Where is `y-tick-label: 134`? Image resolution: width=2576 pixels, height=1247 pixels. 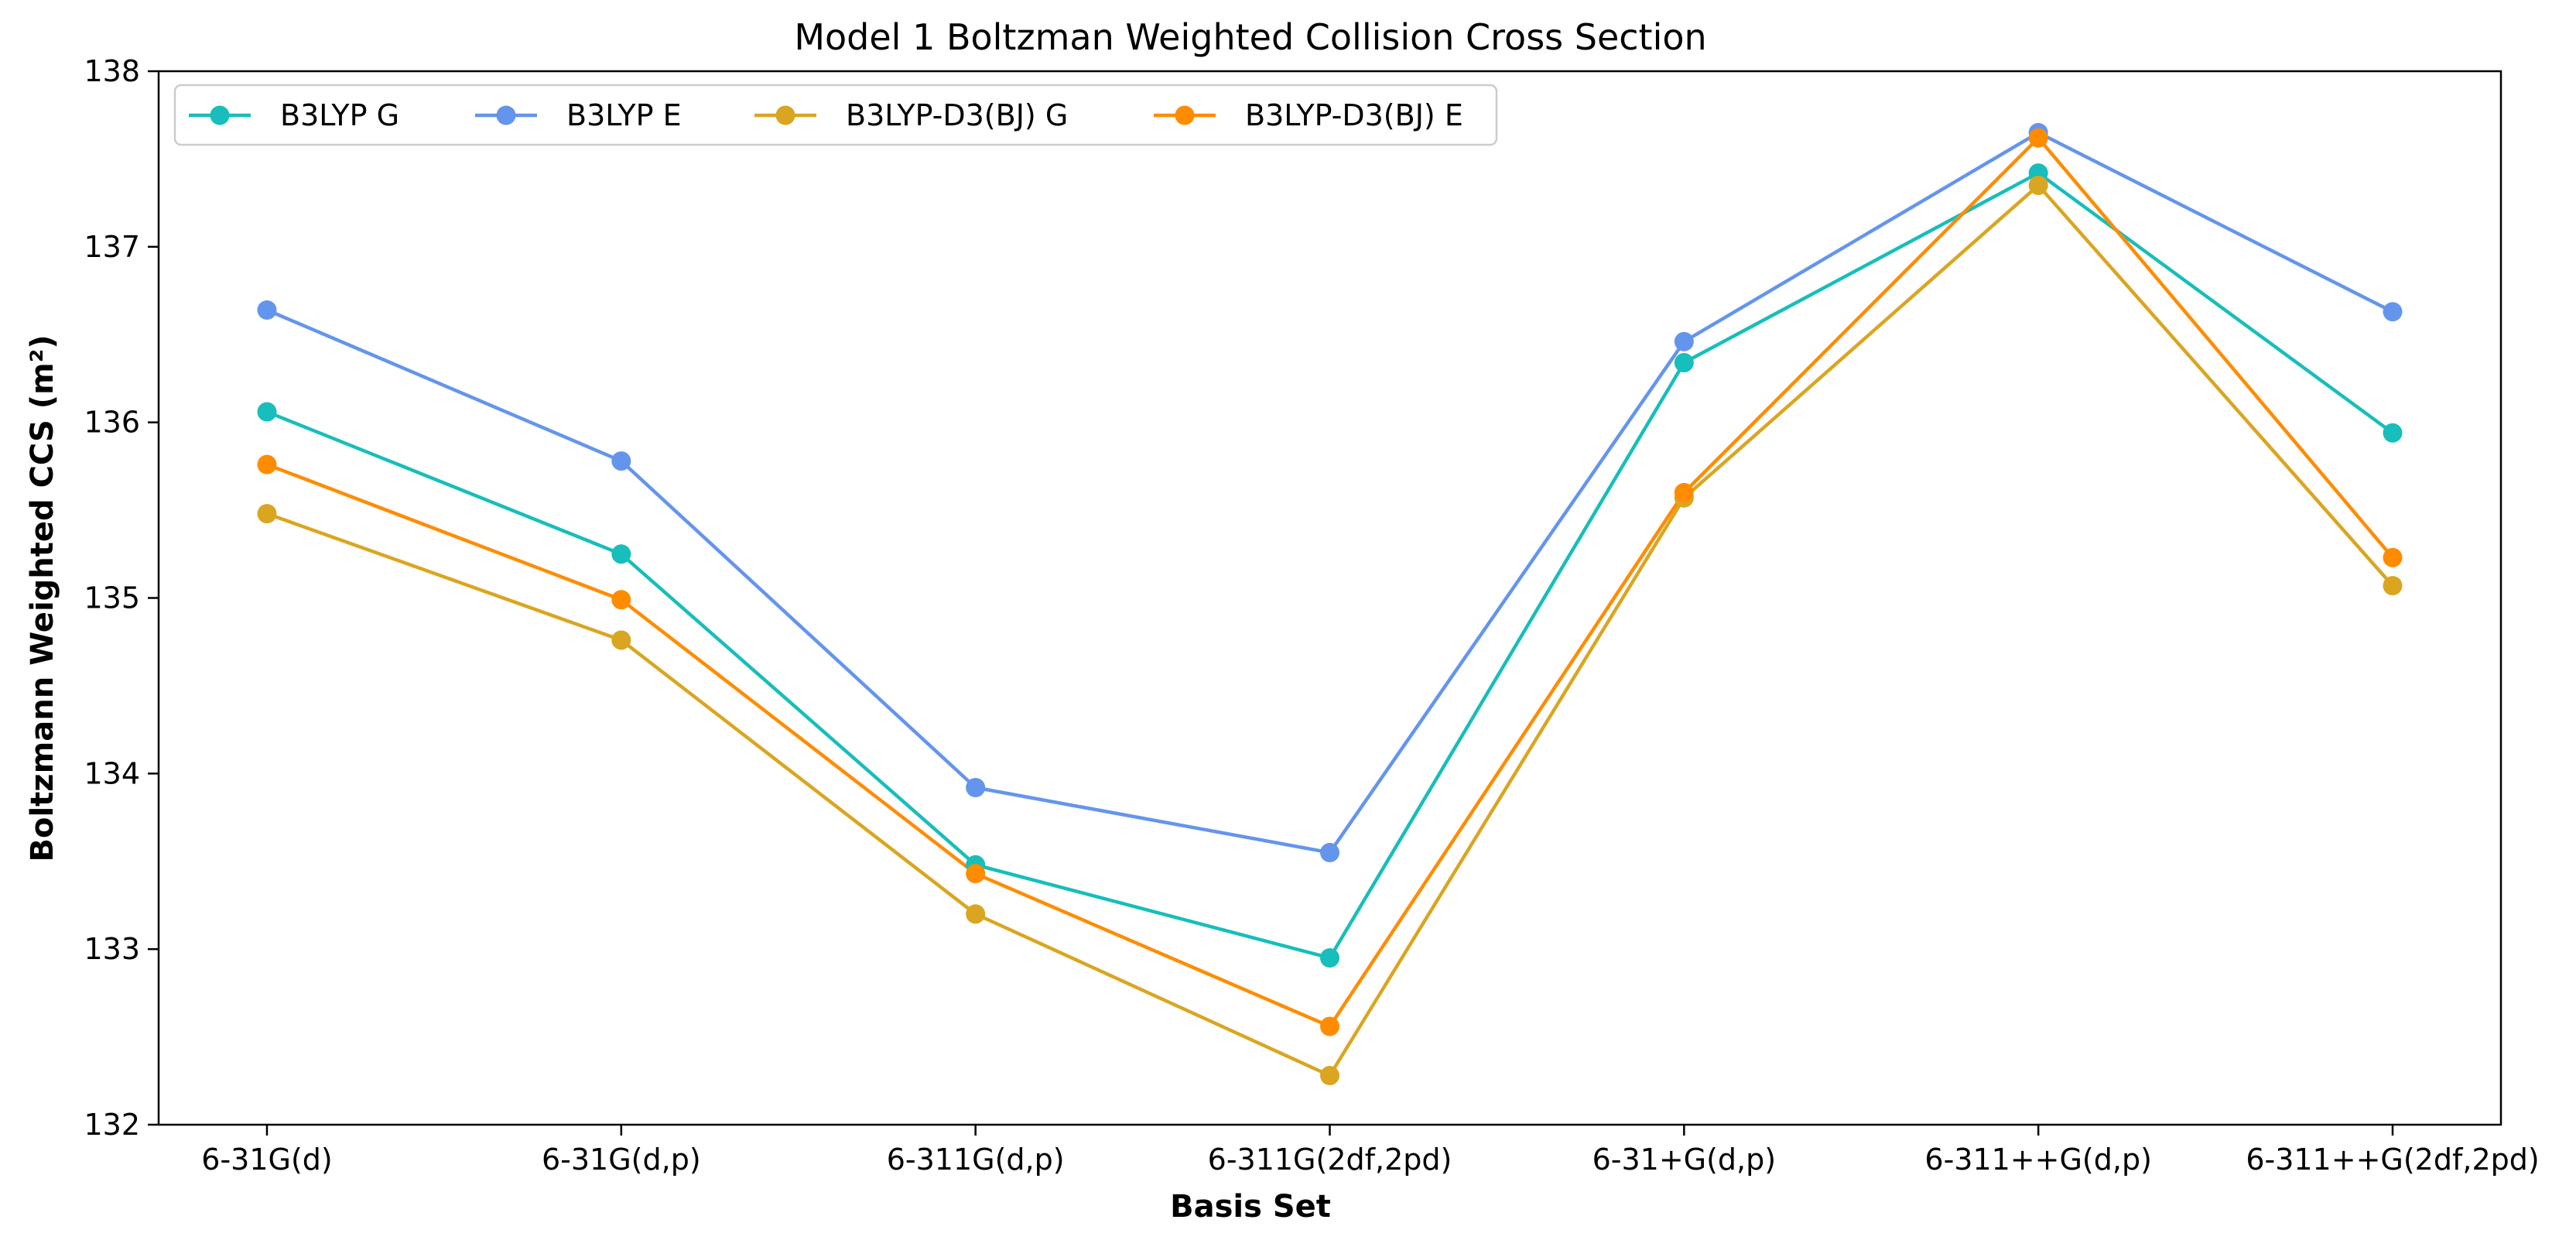 y-tick-label: 134 is located at coordinates (112, 773).